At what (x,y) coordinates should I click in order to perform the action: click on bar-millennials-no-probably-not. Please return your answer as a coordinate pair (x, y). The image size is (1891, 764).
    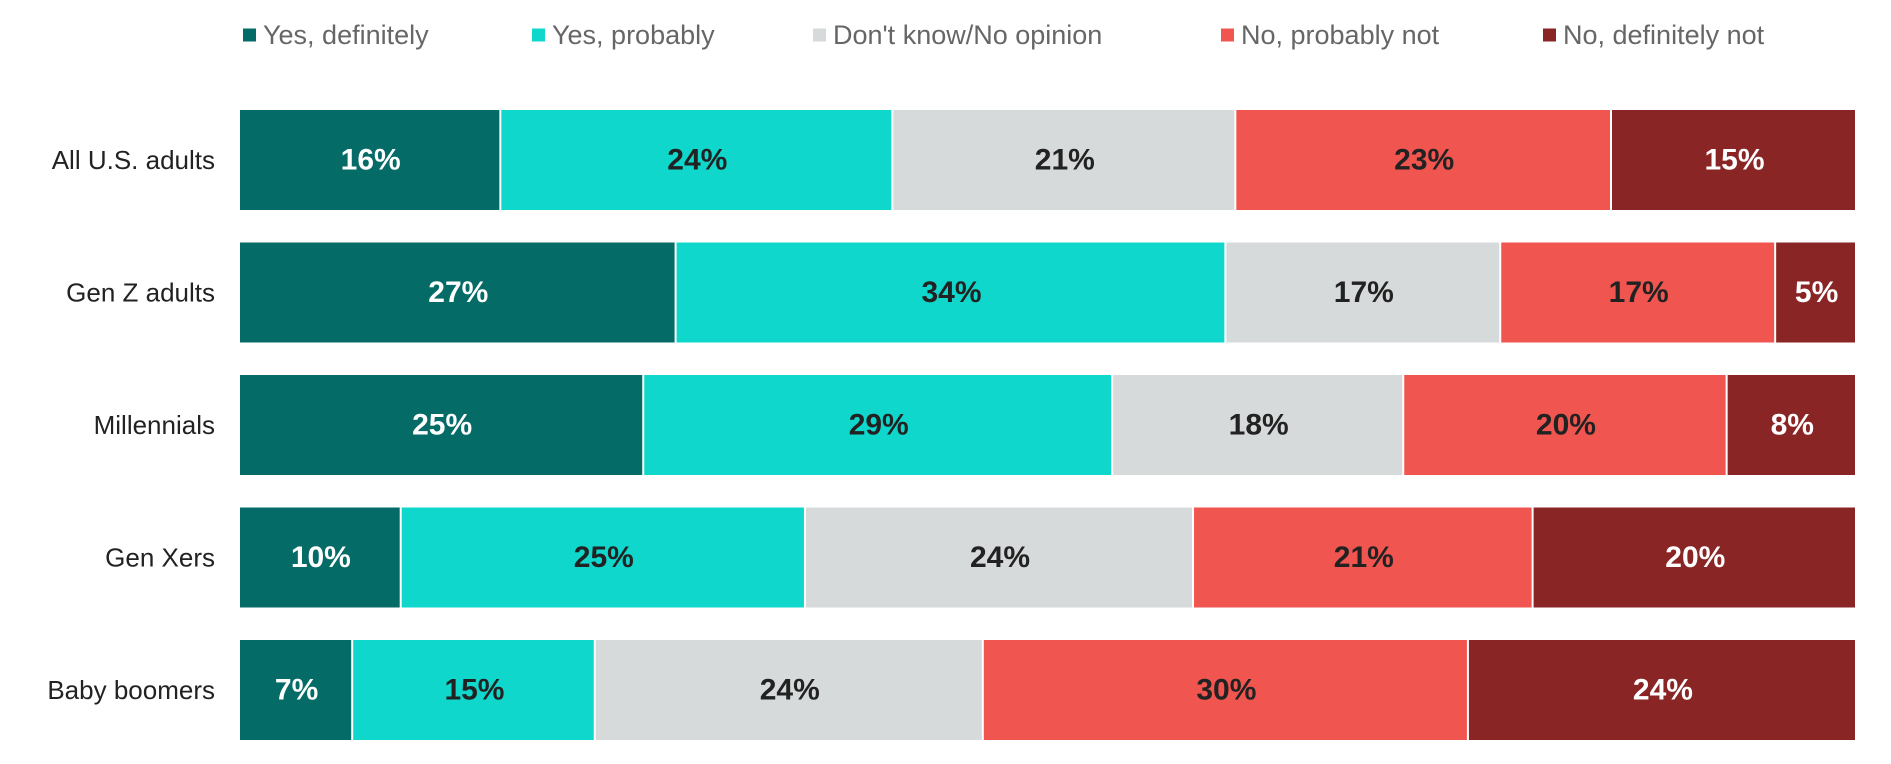
    Looking at the image, I should click on (1565, 425).